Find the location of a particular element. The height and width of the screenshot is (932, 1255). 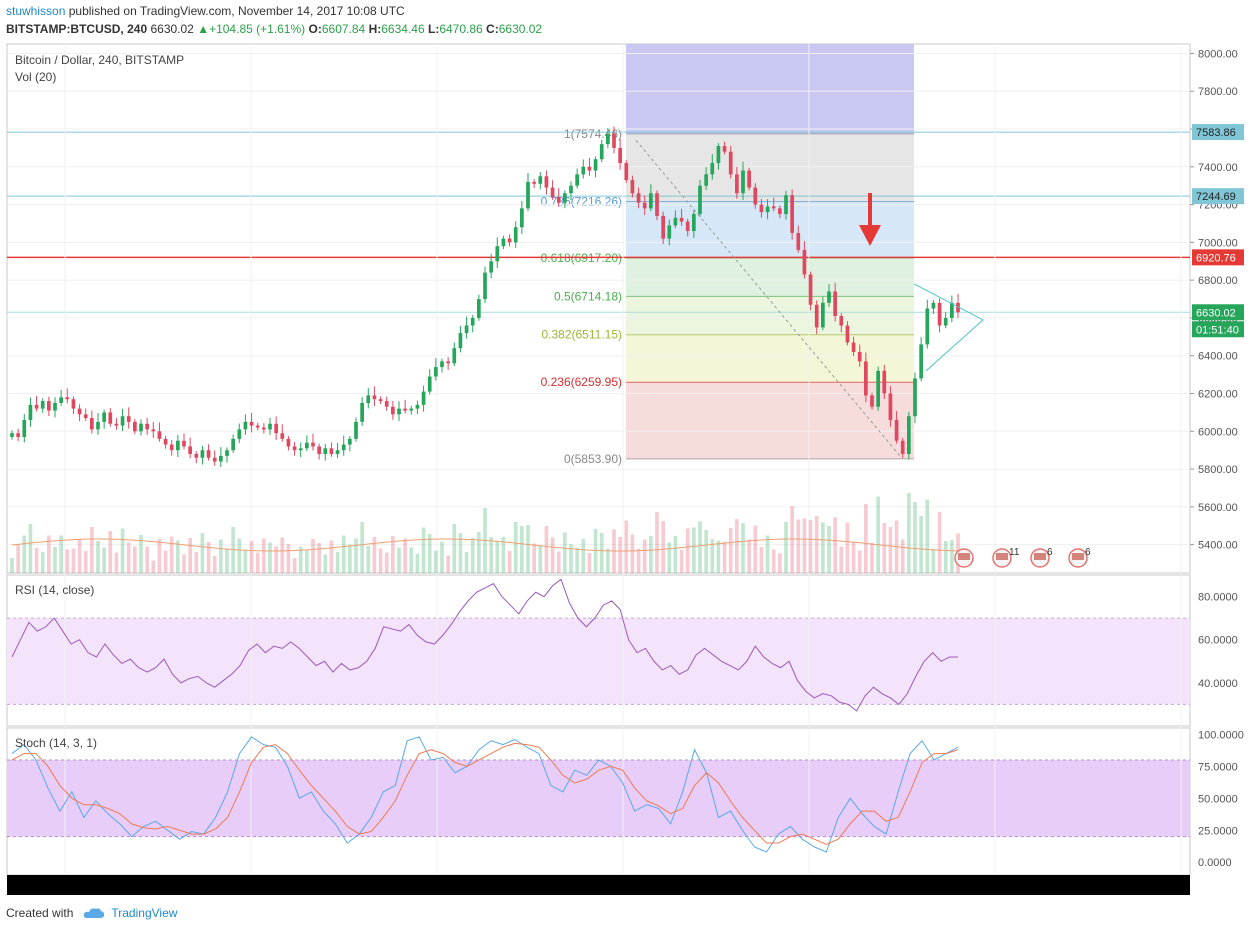

flag-stripes is located at coordinates (964, 556).